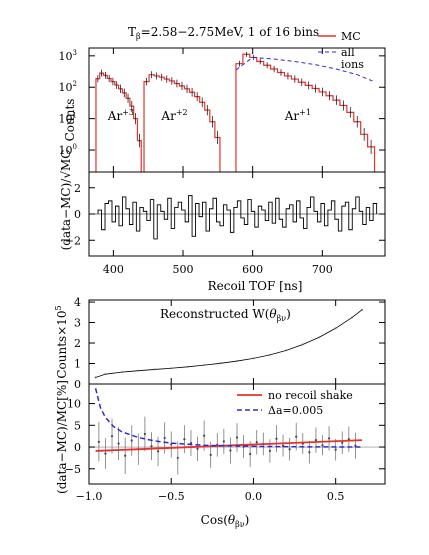  What do you see at coordinates (352, 64) in the screenshot?
I see `legend-all-ions-label-2: ions` at bounding box center [352, 64].